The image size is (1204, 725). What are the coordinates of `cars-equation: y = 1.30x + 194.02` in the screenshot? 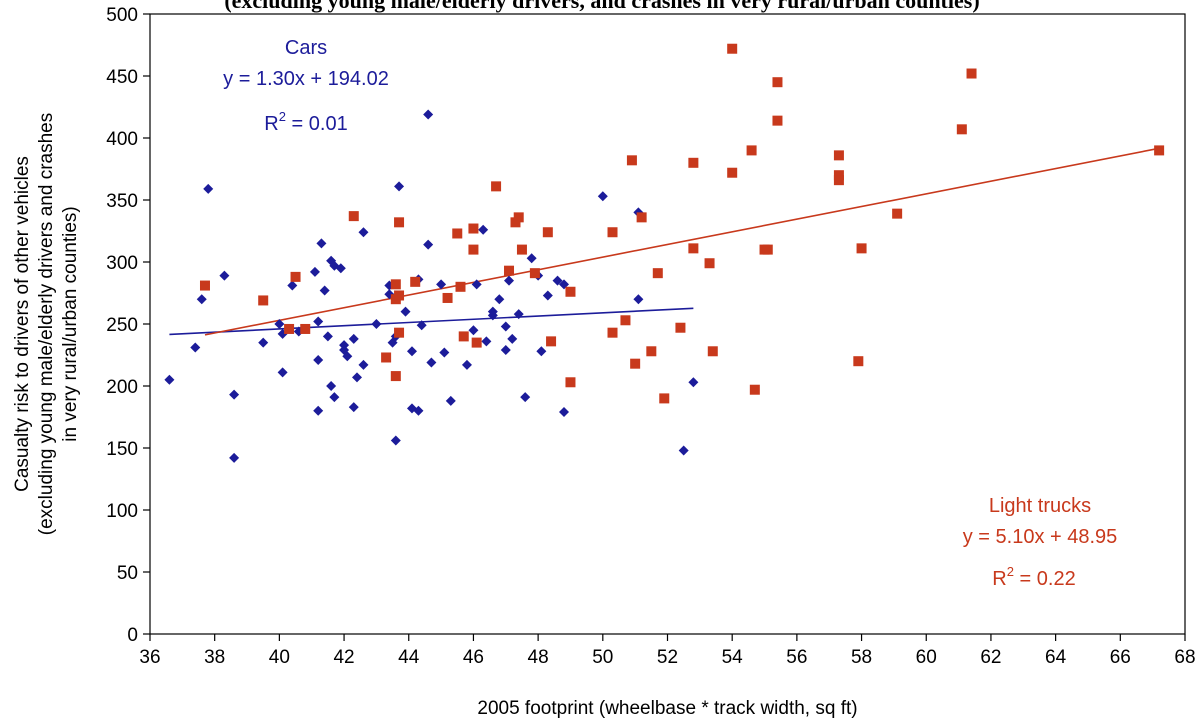 It's located at (306, 79).